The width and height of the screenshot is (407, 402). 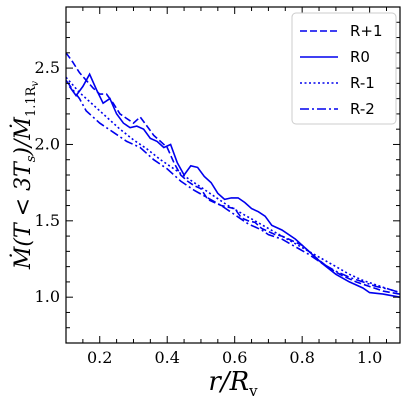 What do you see at coordinates (366, 31) in the screenshot?
I see `legend-label-0: R+1` at bounding box center [366, 31].